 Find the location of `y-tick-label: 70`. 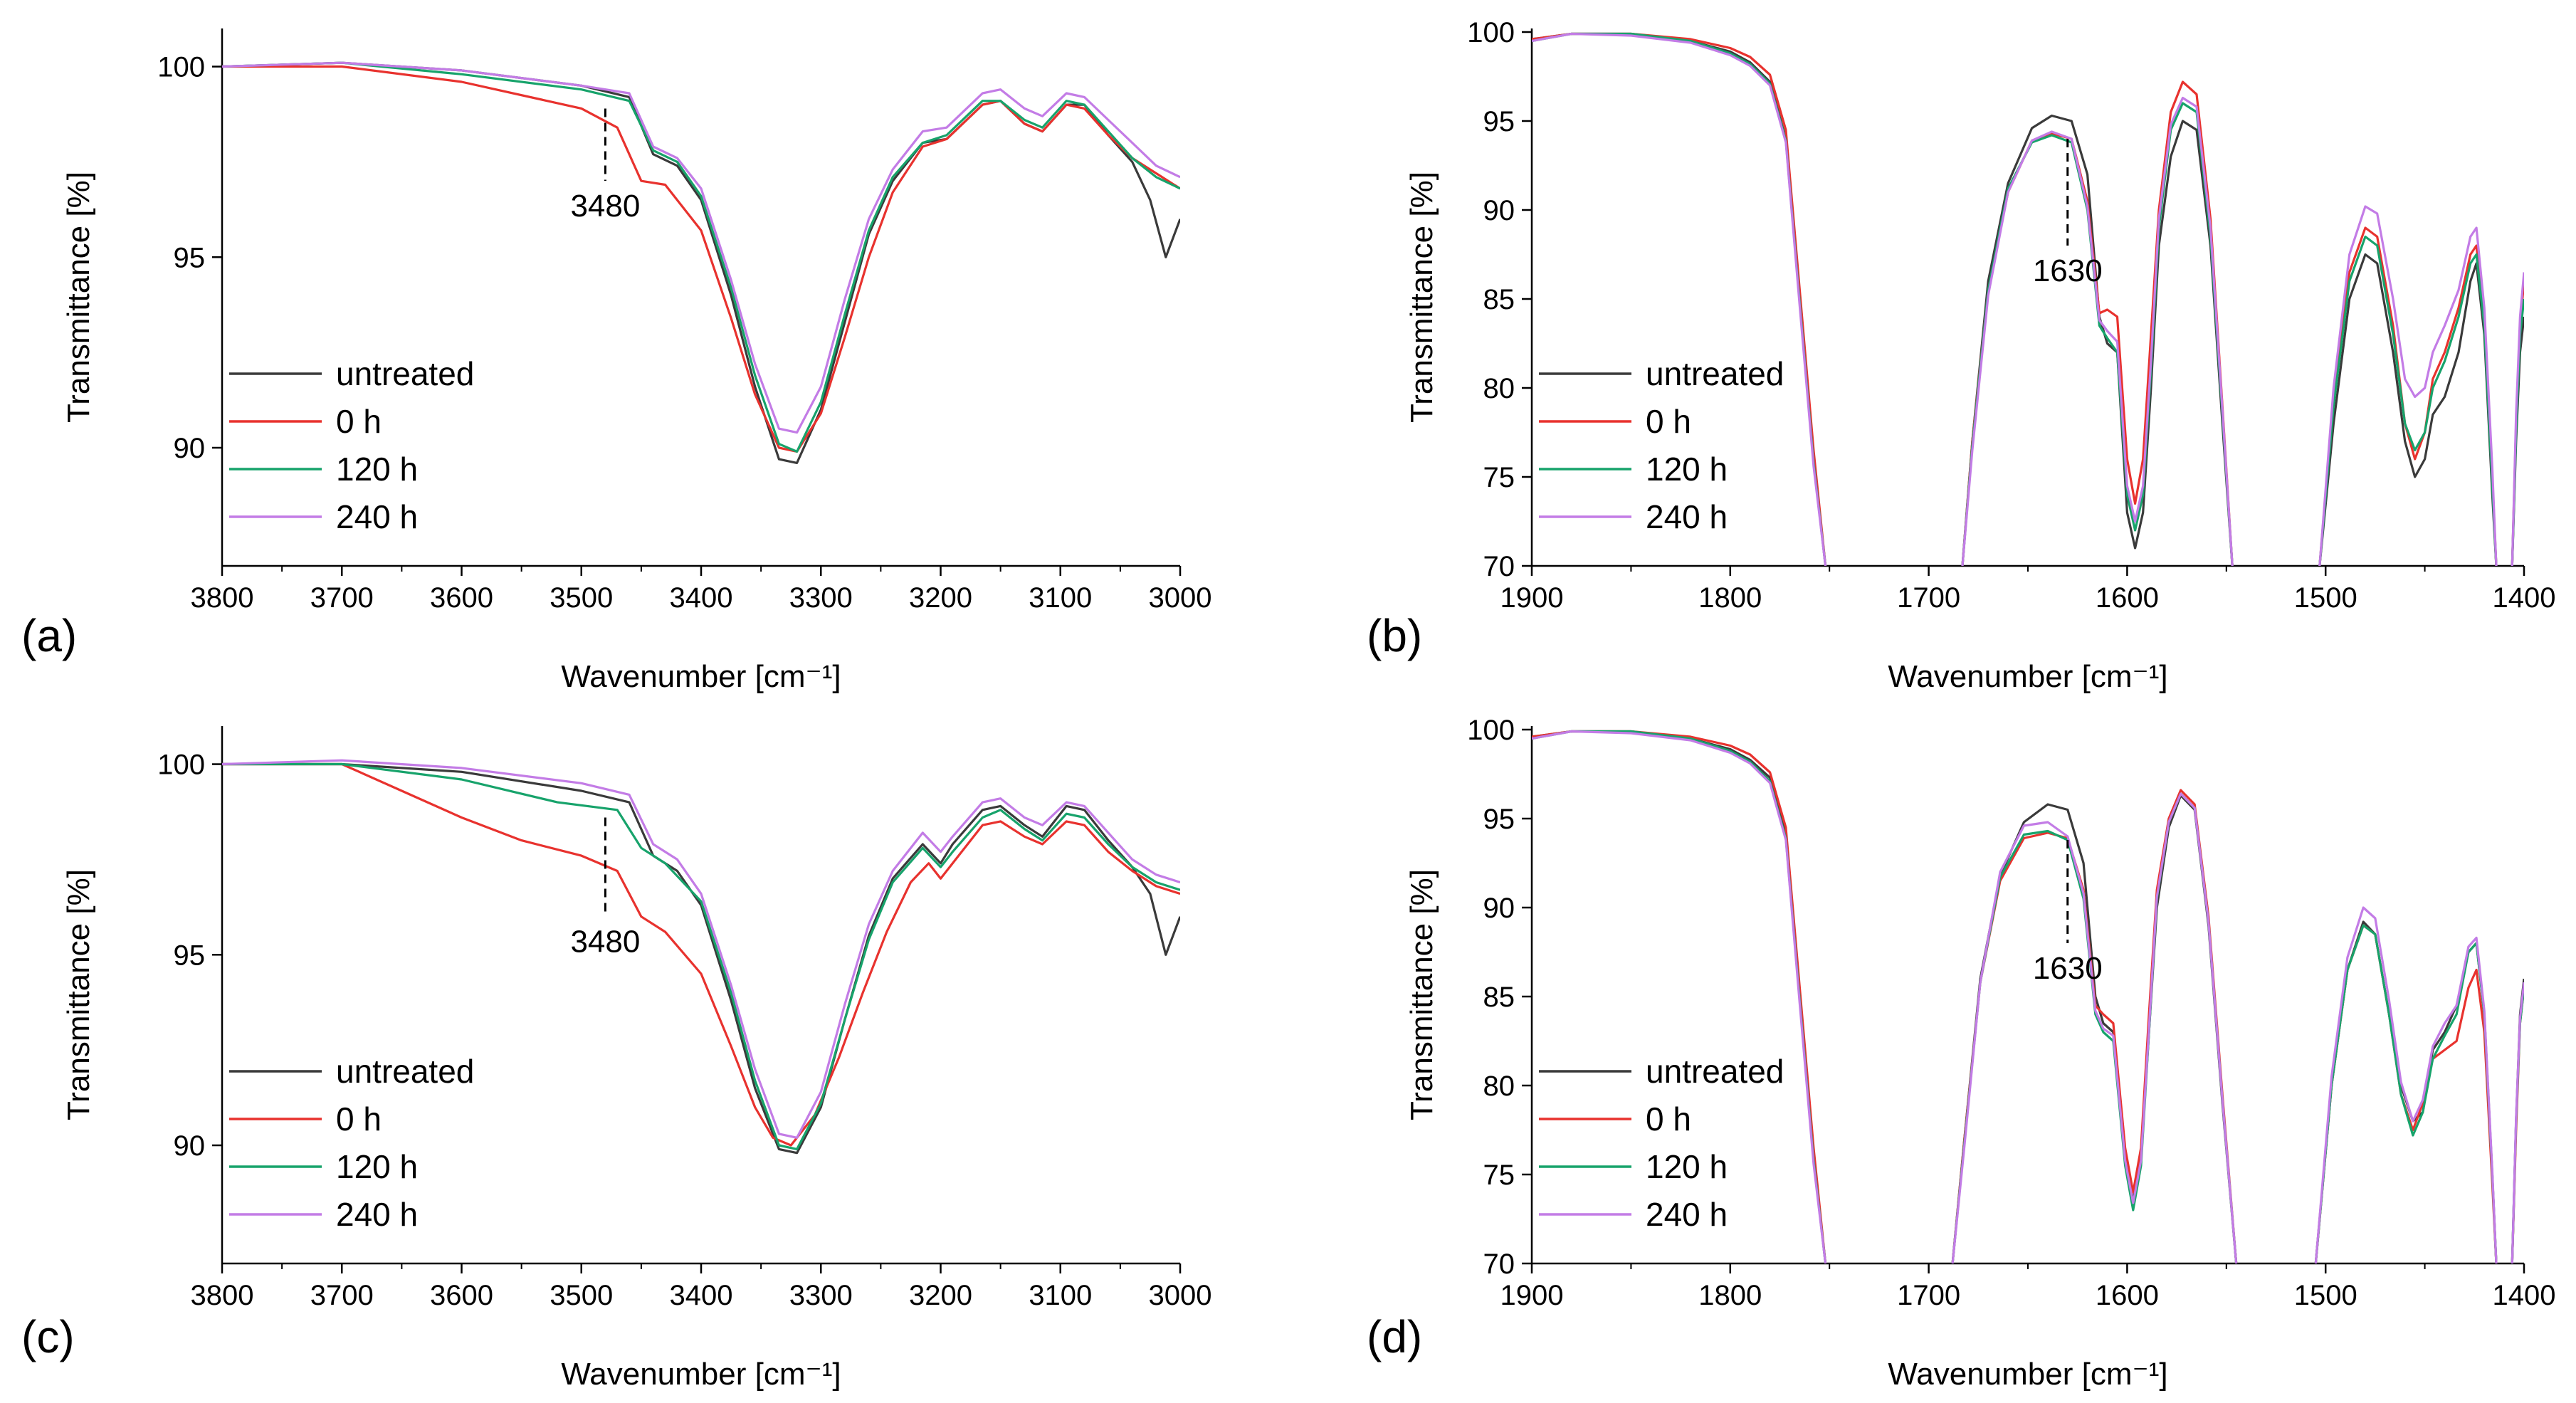

y-tick-label: 70 is located at coordinates (1499, 1264).